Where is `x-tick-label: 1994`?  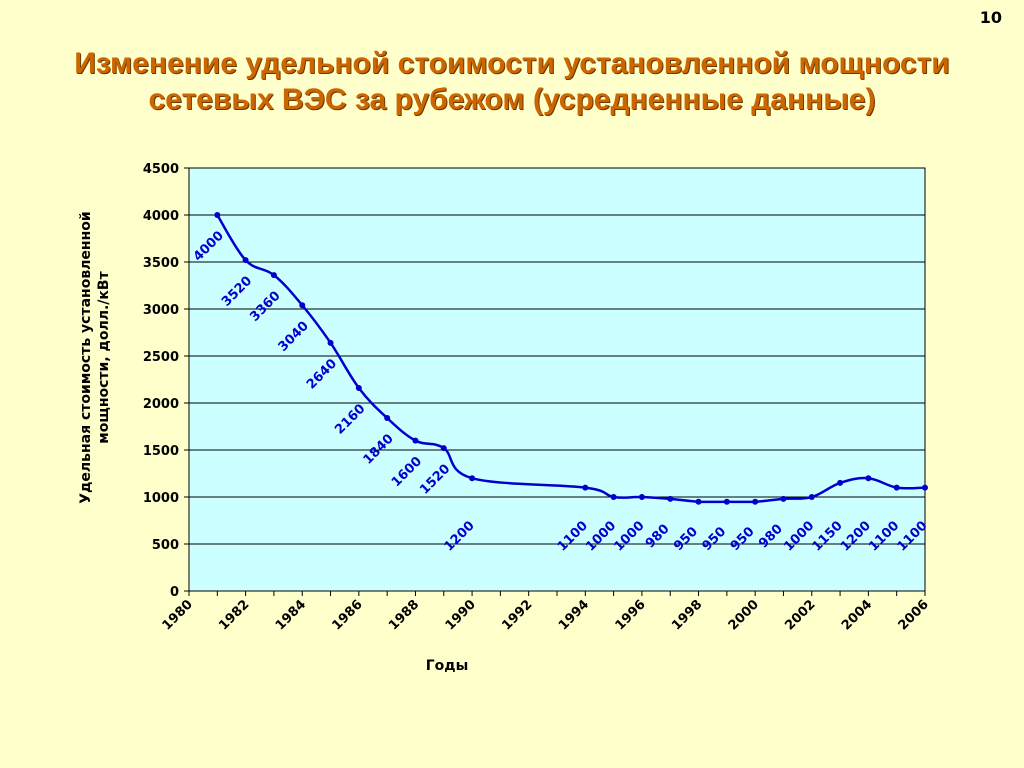 x-tick-label: 1994 is located at coordinates (574, 615).